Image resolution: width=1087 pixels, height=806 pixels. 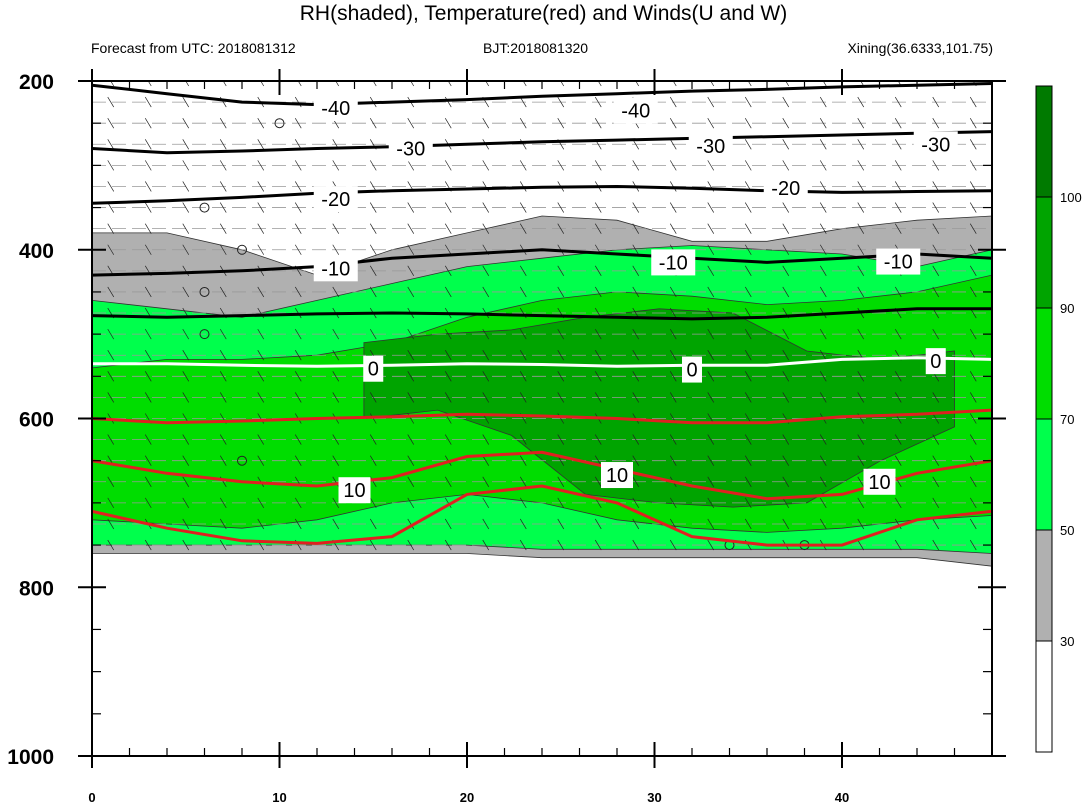 What do you see at coordinates (542, 194) in the screenshot?
I see `isotherm--20` at bounding box center [542, 194].